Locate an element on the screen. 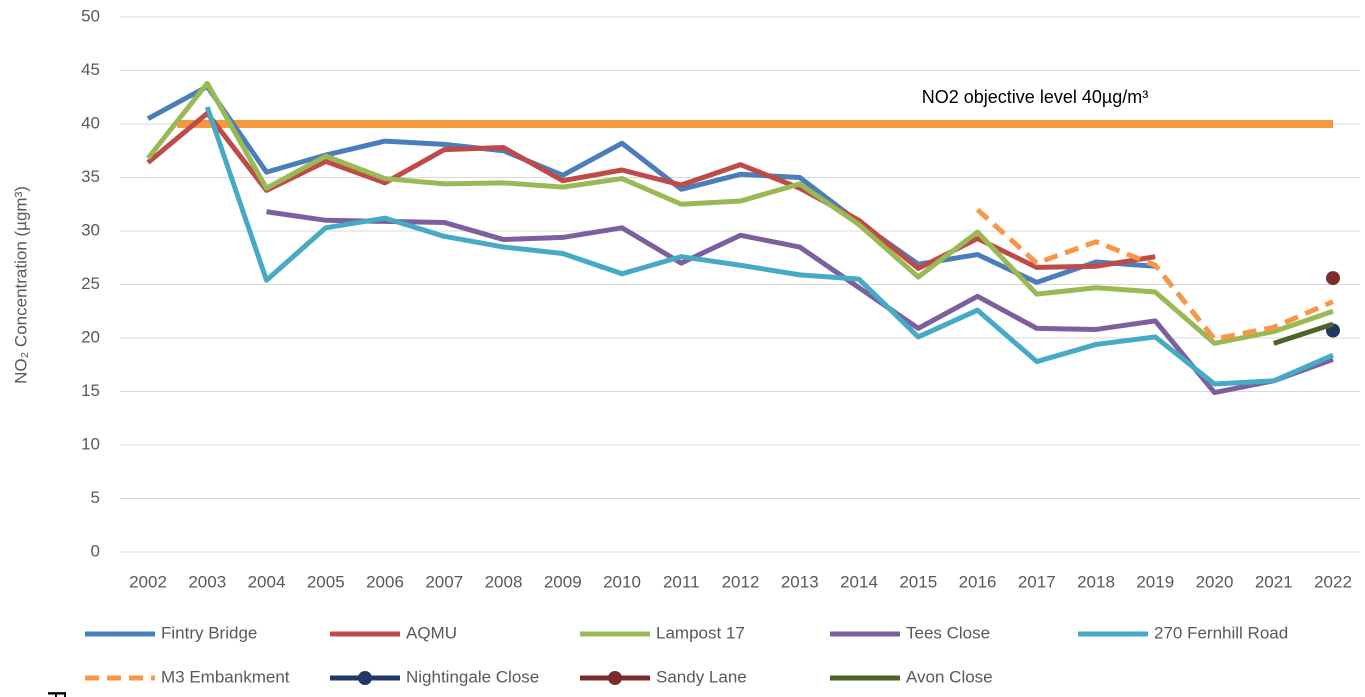  legend-label: Nightingale Close is located at coordinates (472, 676).